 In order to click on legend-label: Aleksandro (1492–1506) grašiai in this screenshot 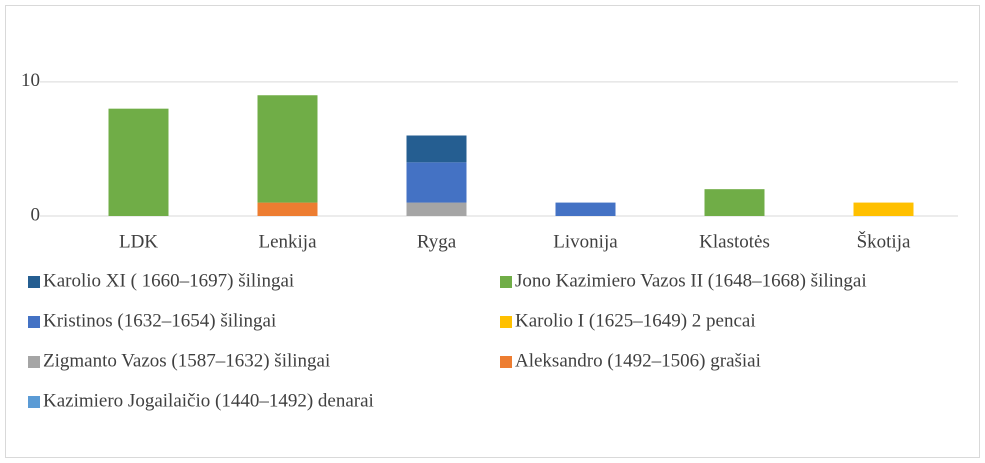, I will do `click(638, 360)`.